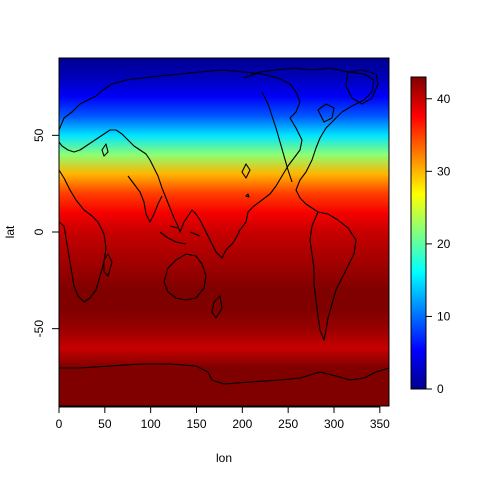  What do you see at coordinates (224, 374) in the screenshot?
I see `antarctica-coastline` at bounding box center [224, 374].